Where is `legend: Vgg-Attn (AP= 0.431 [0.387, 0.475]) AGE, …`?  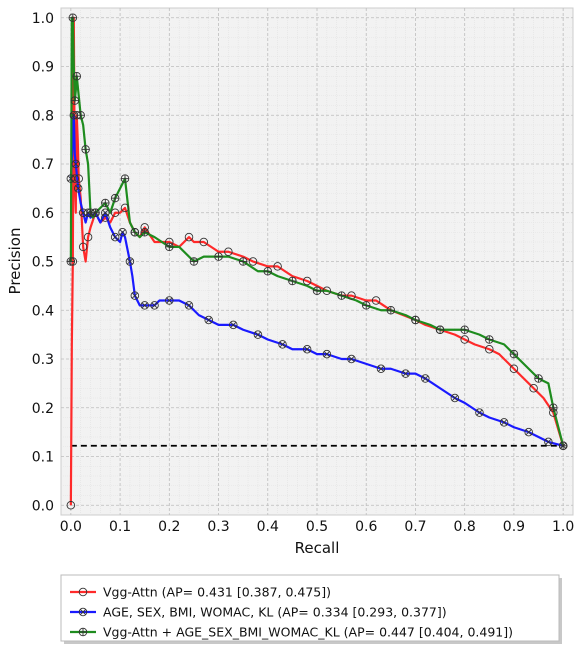 legend: Vgg-Attn (AP= 0.431 [0.387, 0.475]) AGE, … is located at coordinates (311, 609).